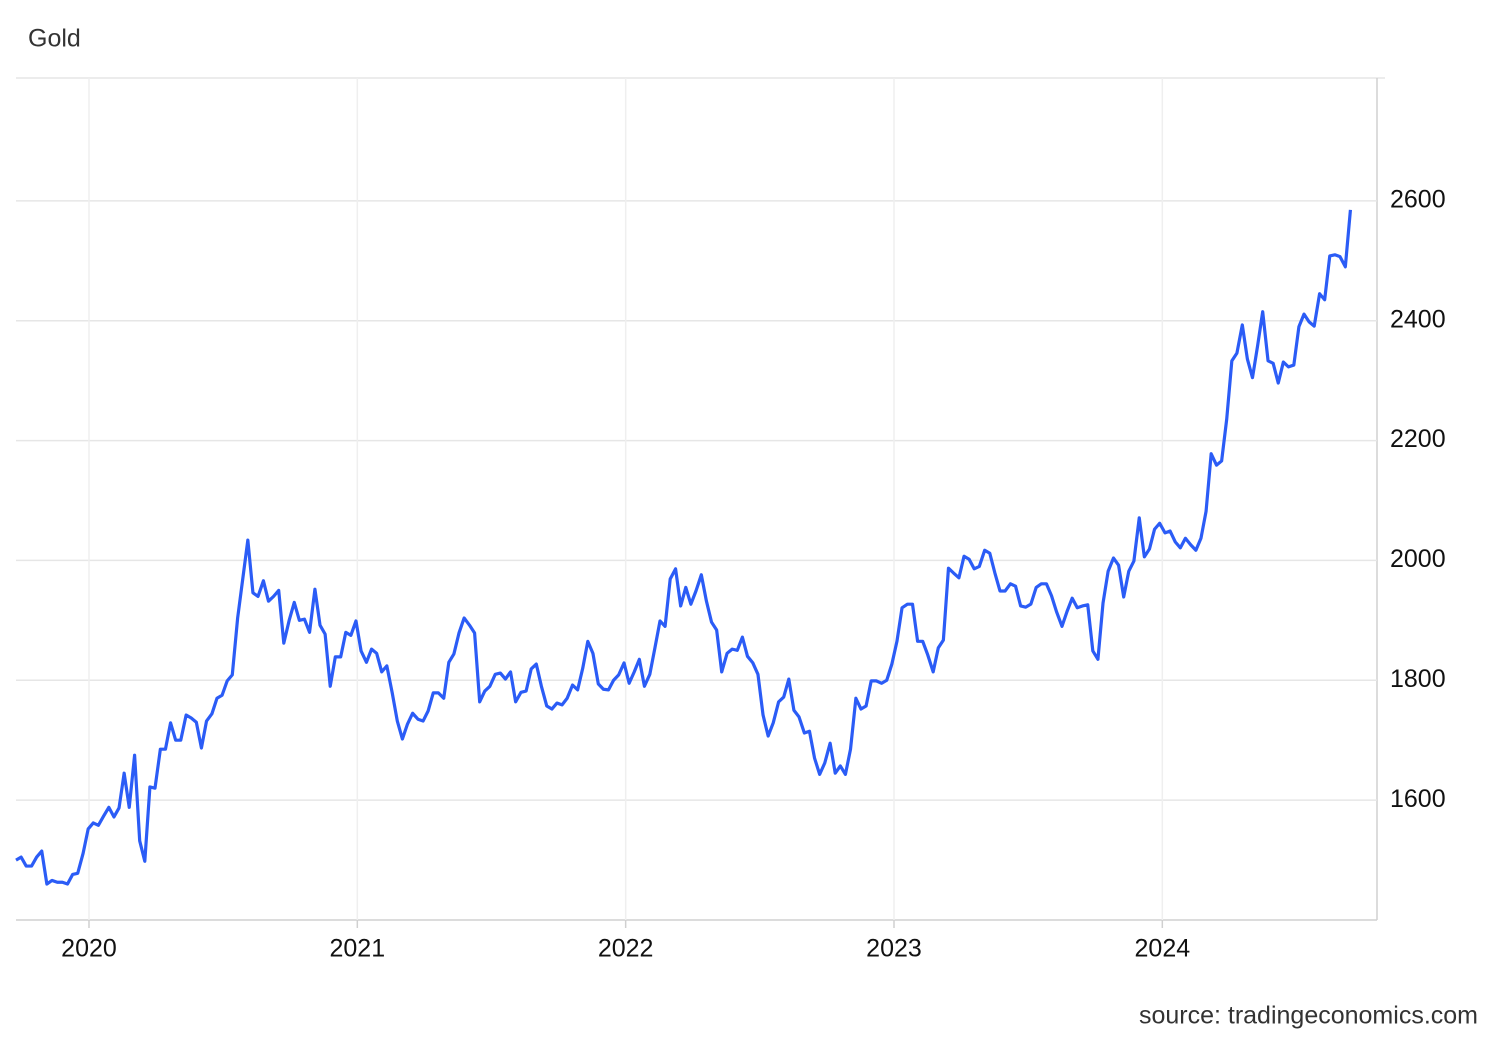  What do you see at coordinates (54, 39) in the screenshot?
I see `chart-title: Gold` at bounding box center [54, 39].